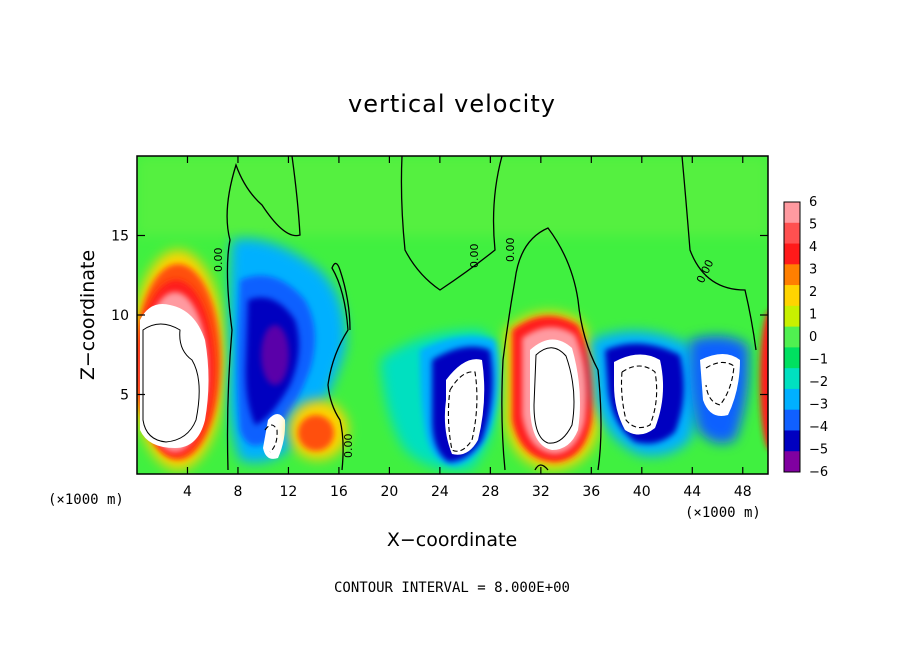  What do you see at coordinates (813, 292) in the screenshot?
I see `colorbar-label: 2` at bounding box center [813, 292].